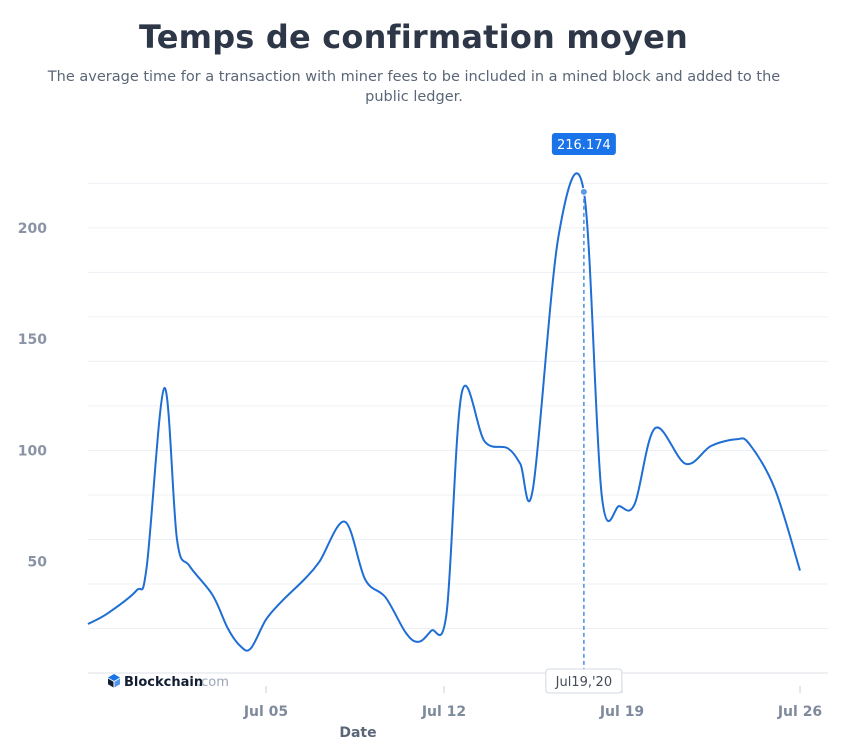 Image resolution: width=867 pixels, height=749 pixels. Describe the element at coordinates (799, 712) in the screenshot. I see `x-tick-label: Jul 26` at that location.